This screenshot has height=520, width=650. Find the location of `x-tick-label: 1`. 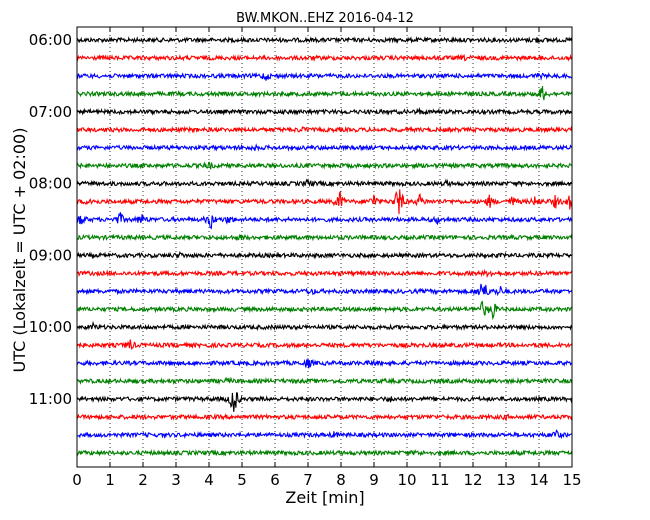

x-tick-label: 1 is located at coordinates (110, 480).